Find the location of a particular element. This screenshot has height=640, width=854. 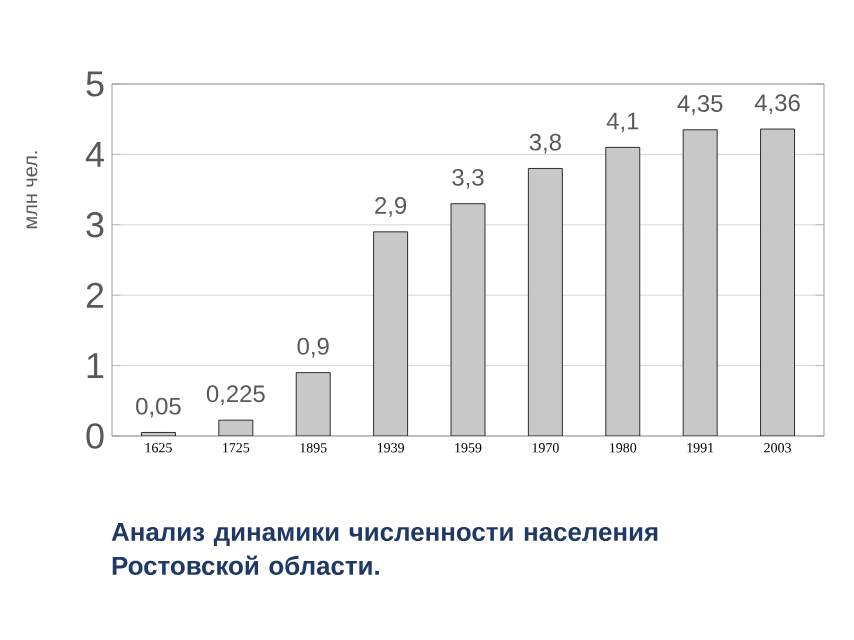

data-label: 2,9 is located at coordinates (391, 207).